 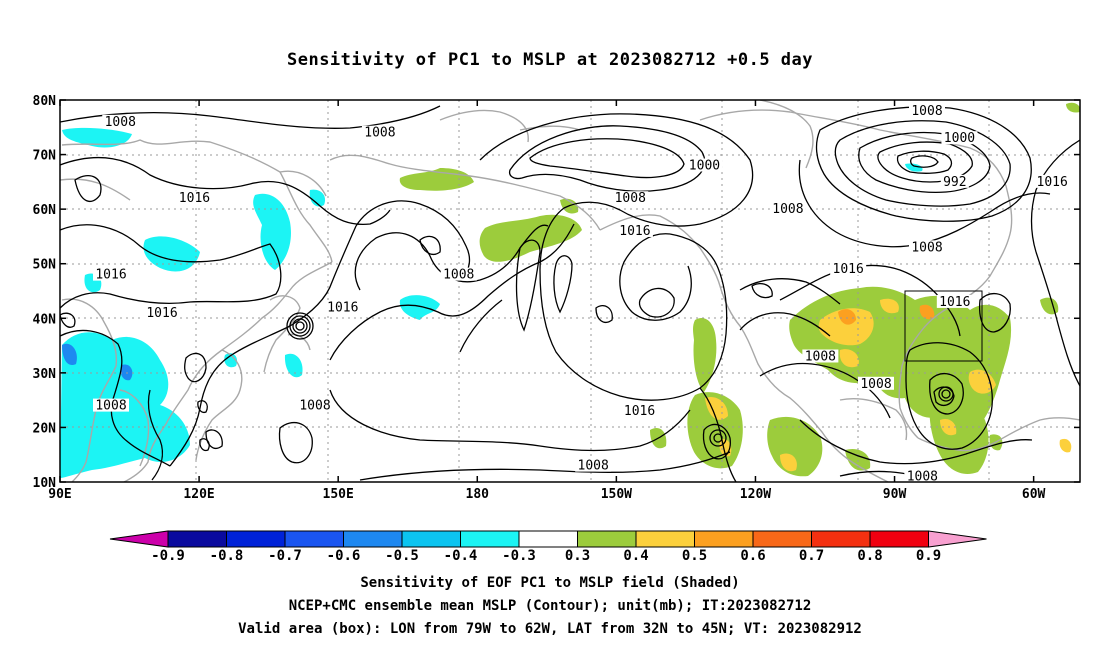 What do you see at coordinates (886, 314) in the screenshot?
I see `positive-sensitivity-high` at bounding box center [886, 314].